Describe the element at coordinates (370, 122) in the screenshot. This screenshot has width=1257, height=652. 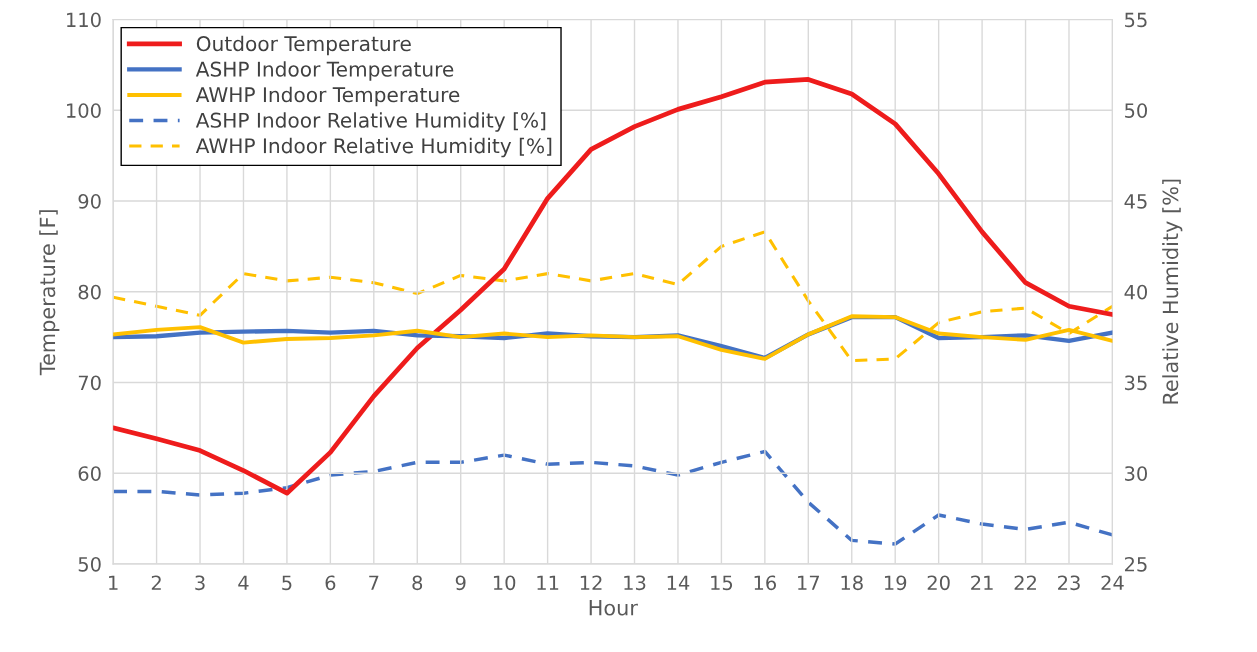
I see `legend-label: ASHP Indoor Relative Humidity [%]` at that location.